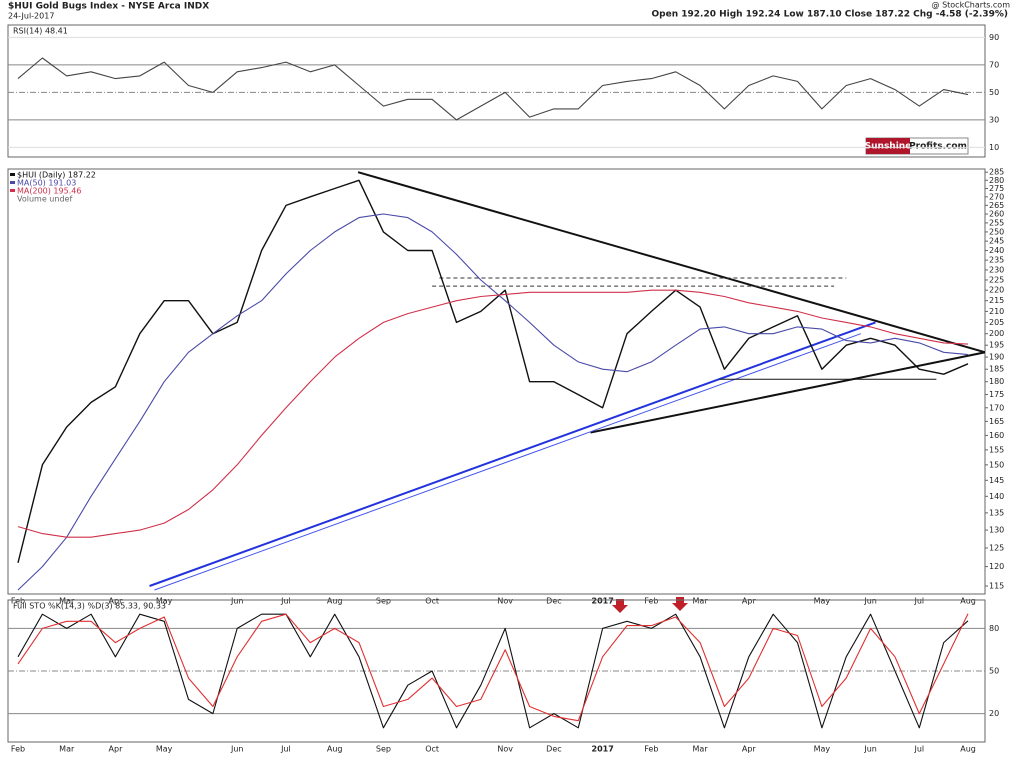 This screenshot has width=1024, height=757. Describe the element at coordinates (996, 496) in the screenshot. I see `y-tick-label: 140` at that location.